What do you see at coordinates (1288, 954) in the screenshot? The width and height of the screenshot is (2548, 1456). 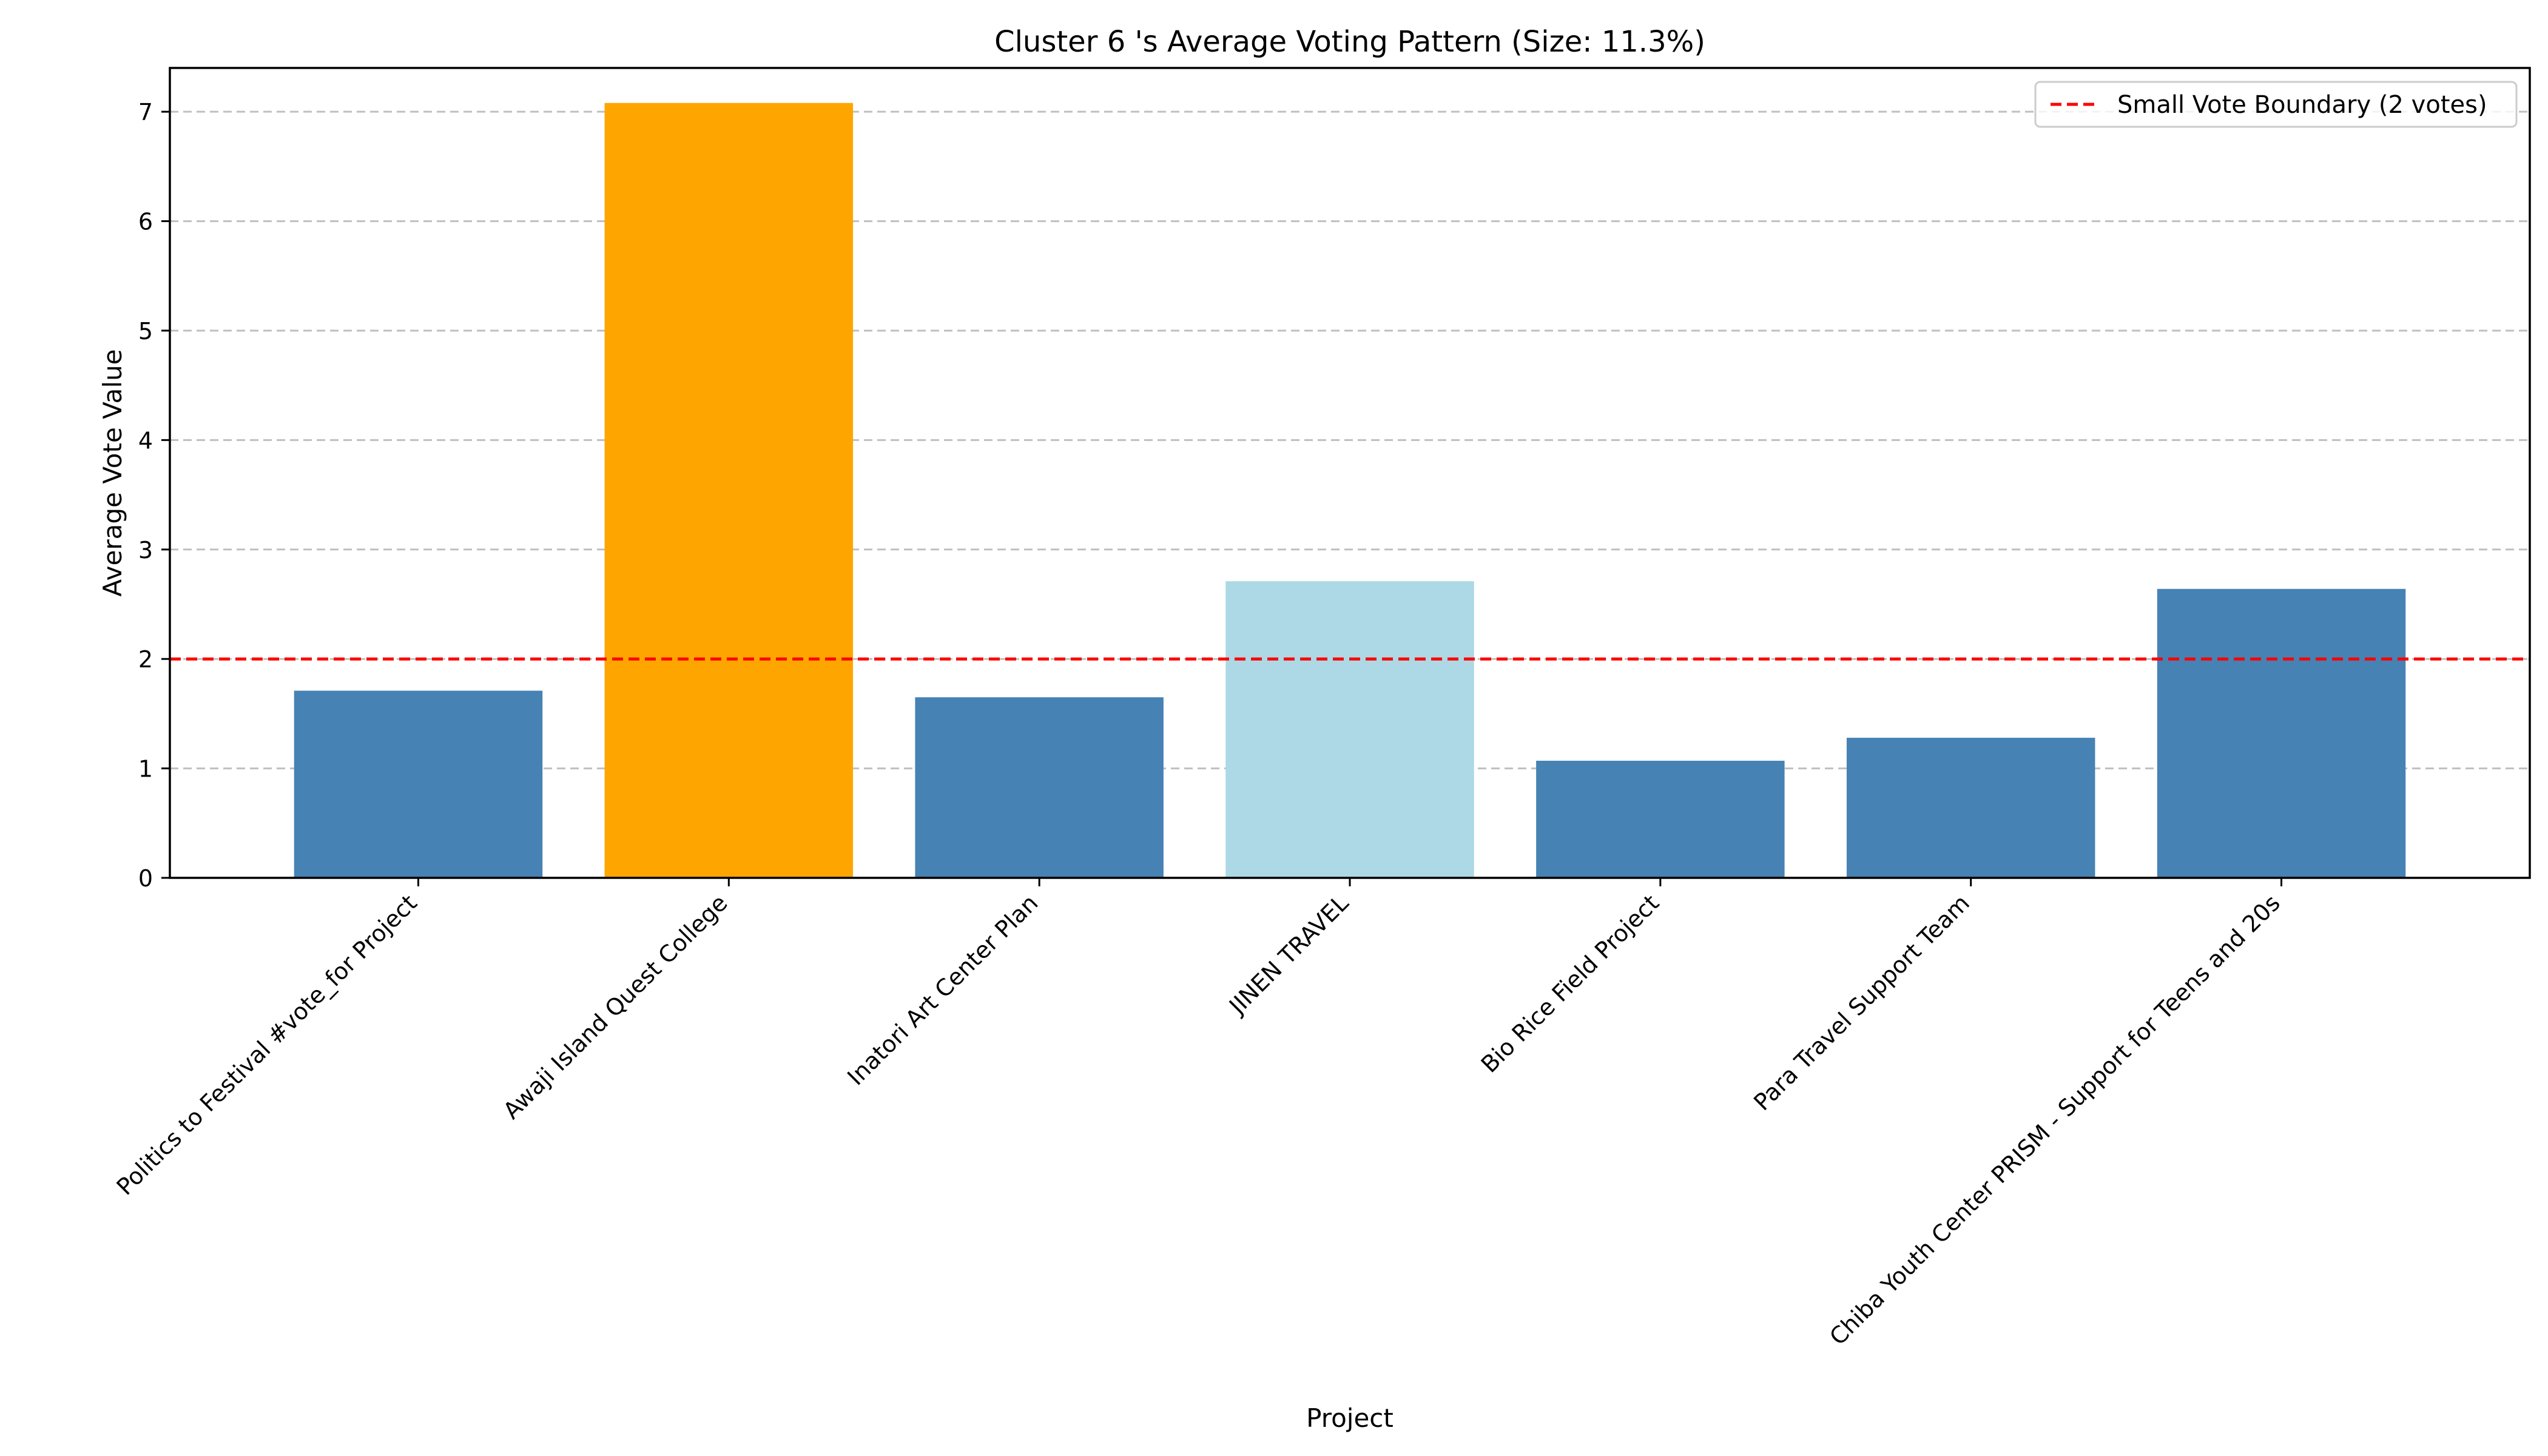 I see `x-tick-label: JINEN TRAVEL` at bounding box center [1288, 954].